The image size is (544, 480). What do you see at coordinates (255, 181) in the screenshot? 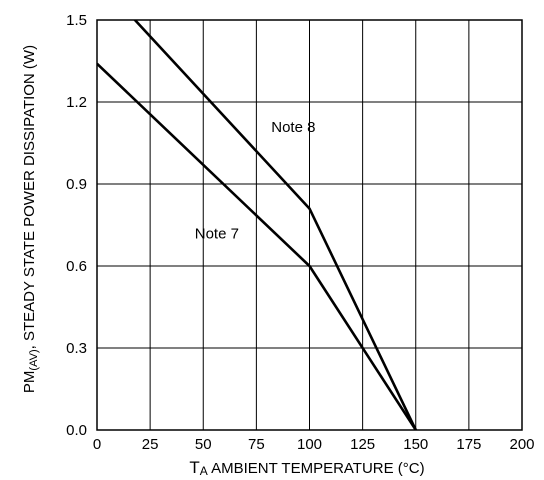
I see `annotations: Note 8 Note 7` at bounding box center [255, 181].